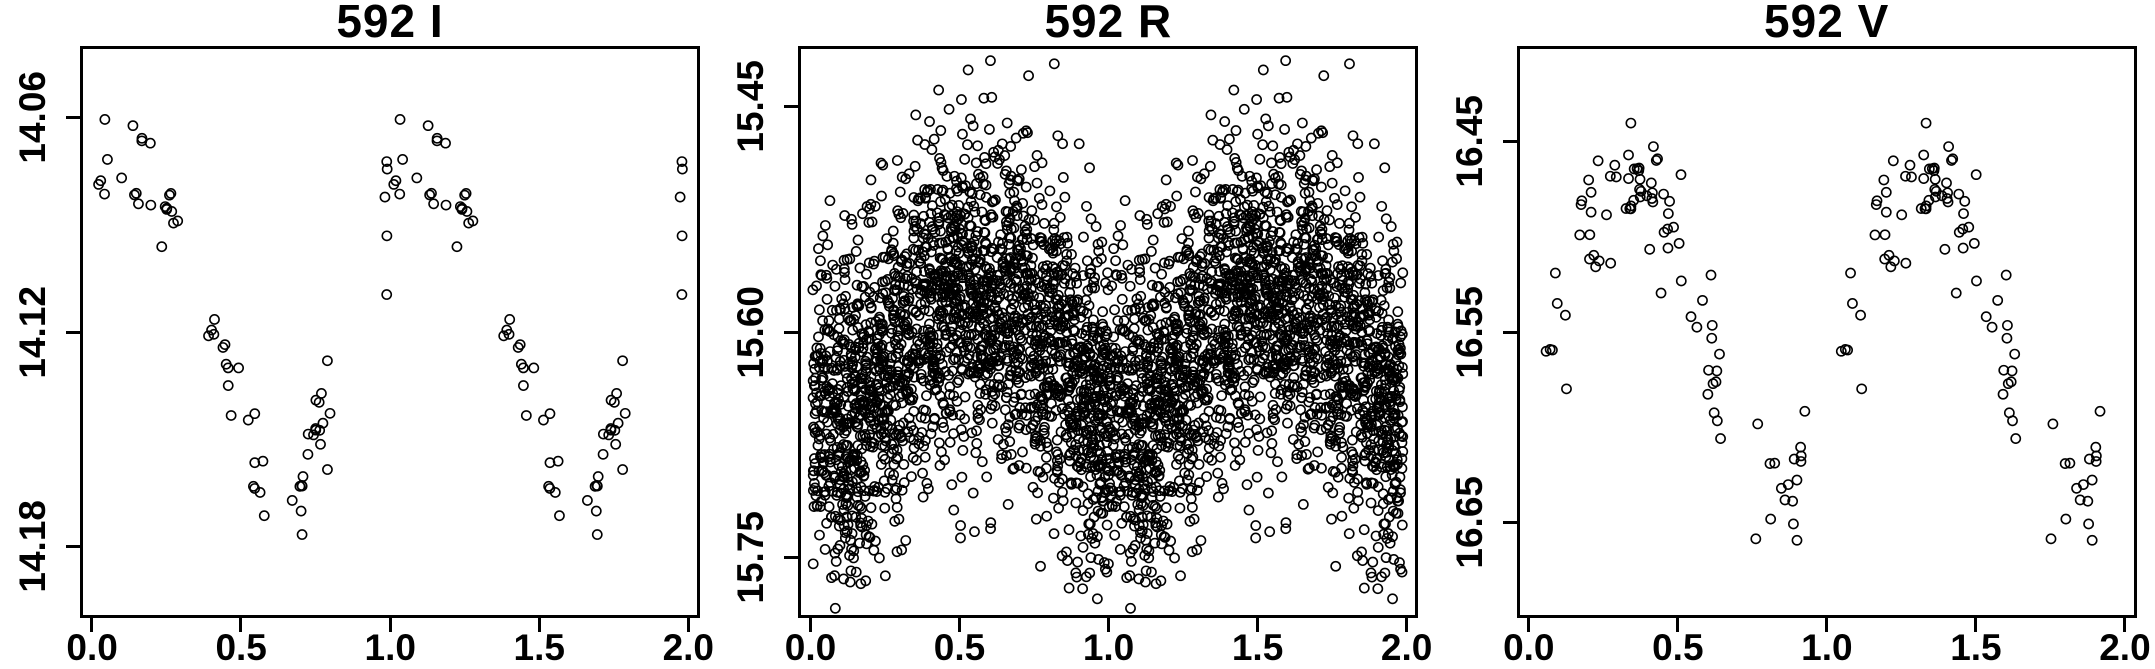 This screenshot has height=669, width=2155. Describe the element at coordinates (32, 546) in the screenshot. I see `y-tick-label: 14.18` at that location.